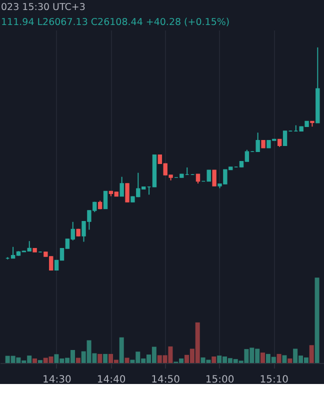 This screenshot has width=324, height=400. I want to click on text: 023 15:30 UTC+3, so click(43, 7).